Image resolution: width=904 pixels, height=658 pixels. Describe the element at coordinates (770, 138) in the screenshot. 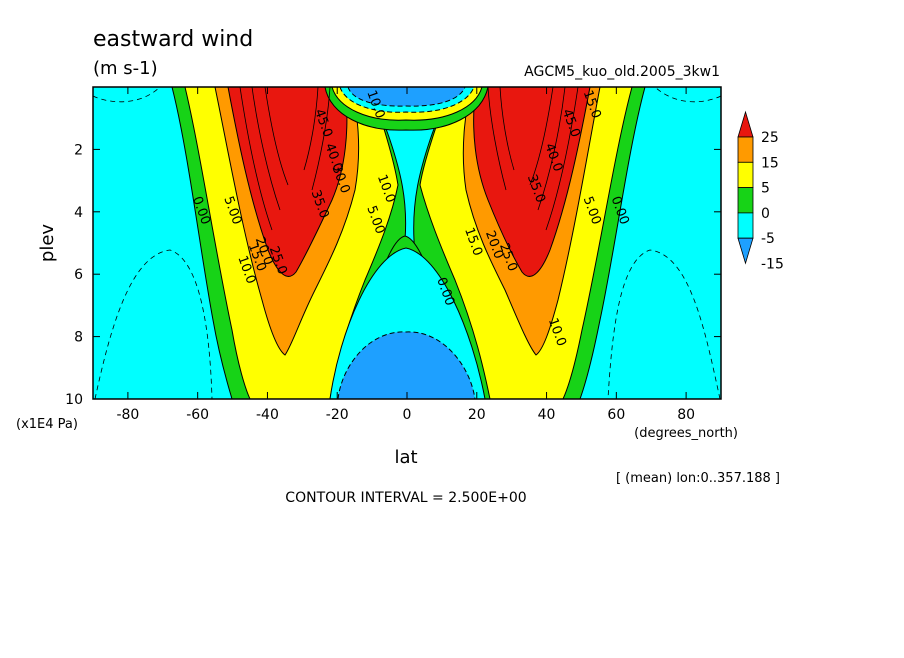

I see `colorbar-label: 25` at that location.